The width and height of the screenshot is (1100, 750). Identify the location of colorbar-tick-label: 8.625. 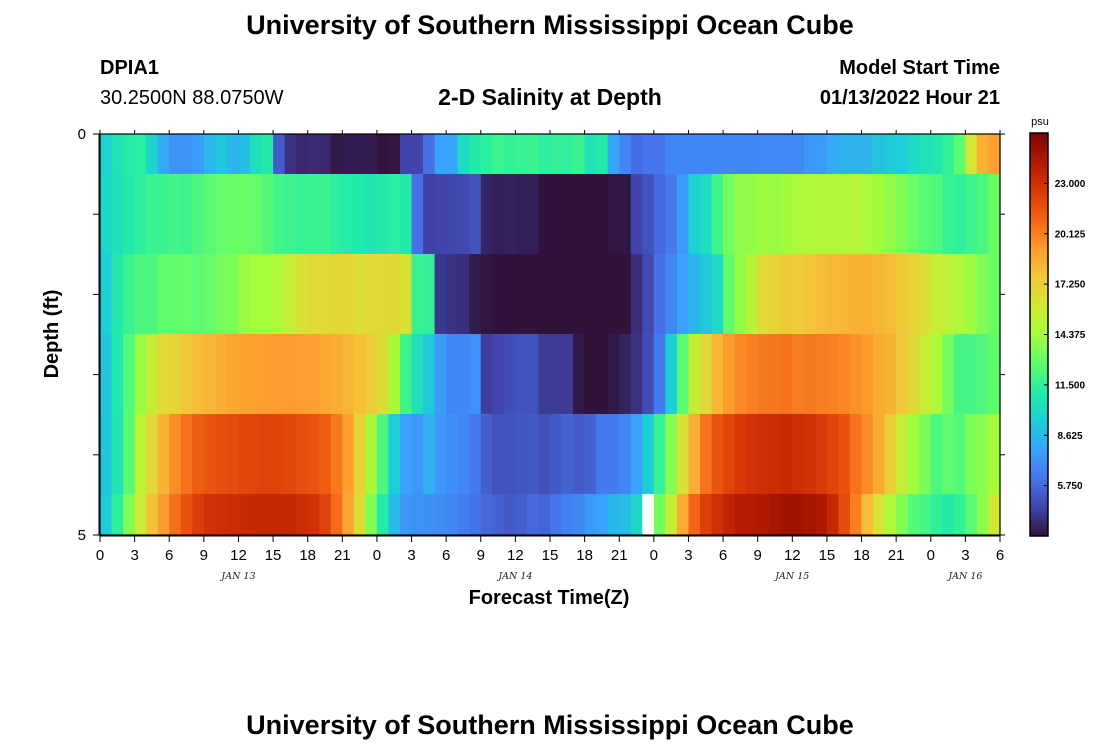
(1069, 436).